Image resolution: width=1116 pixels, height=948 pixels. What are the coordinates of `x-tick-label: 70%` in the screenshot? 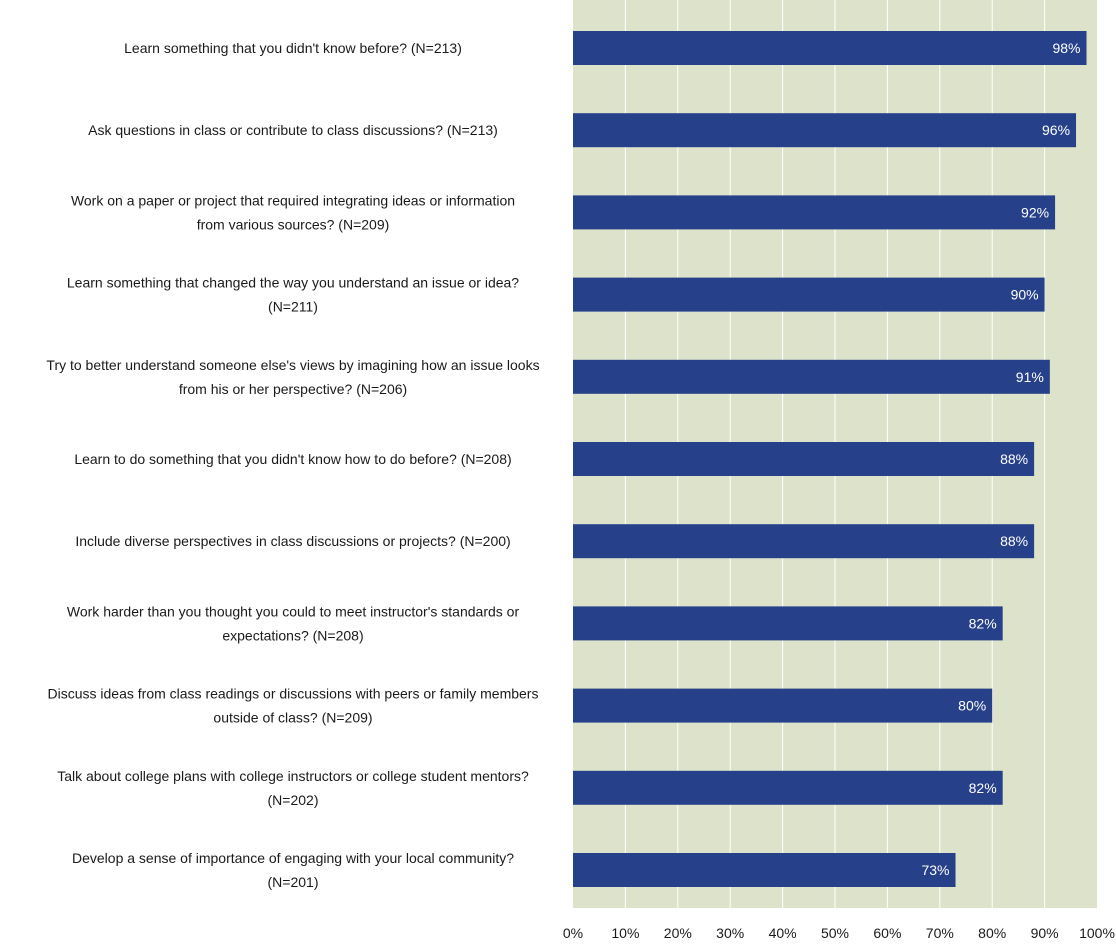 It's located at (940, 933).